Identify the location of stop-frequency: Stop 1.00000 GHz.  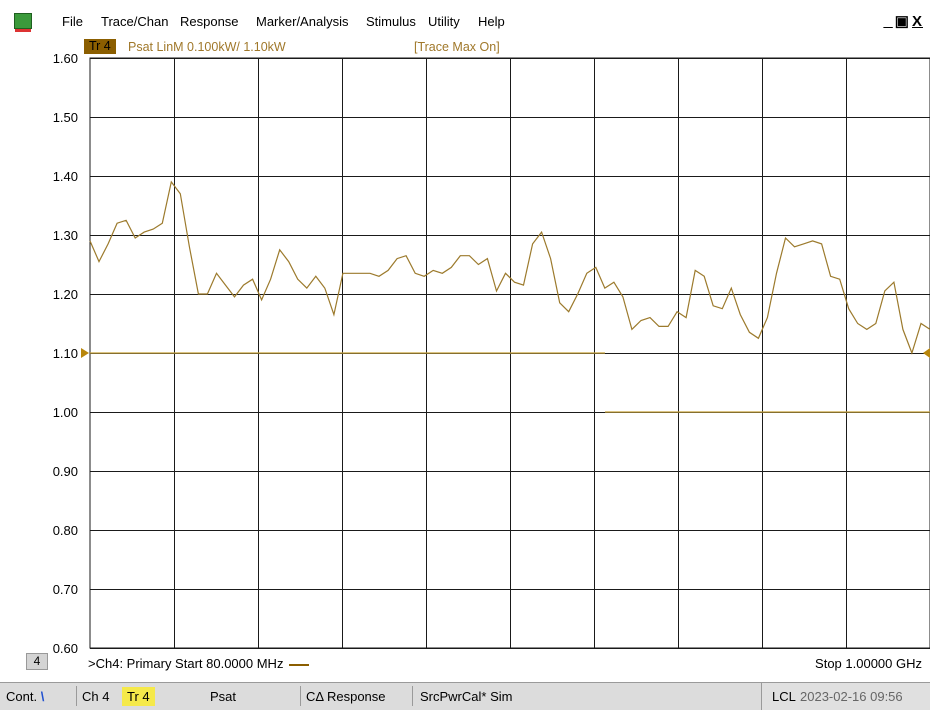
(868, 663).